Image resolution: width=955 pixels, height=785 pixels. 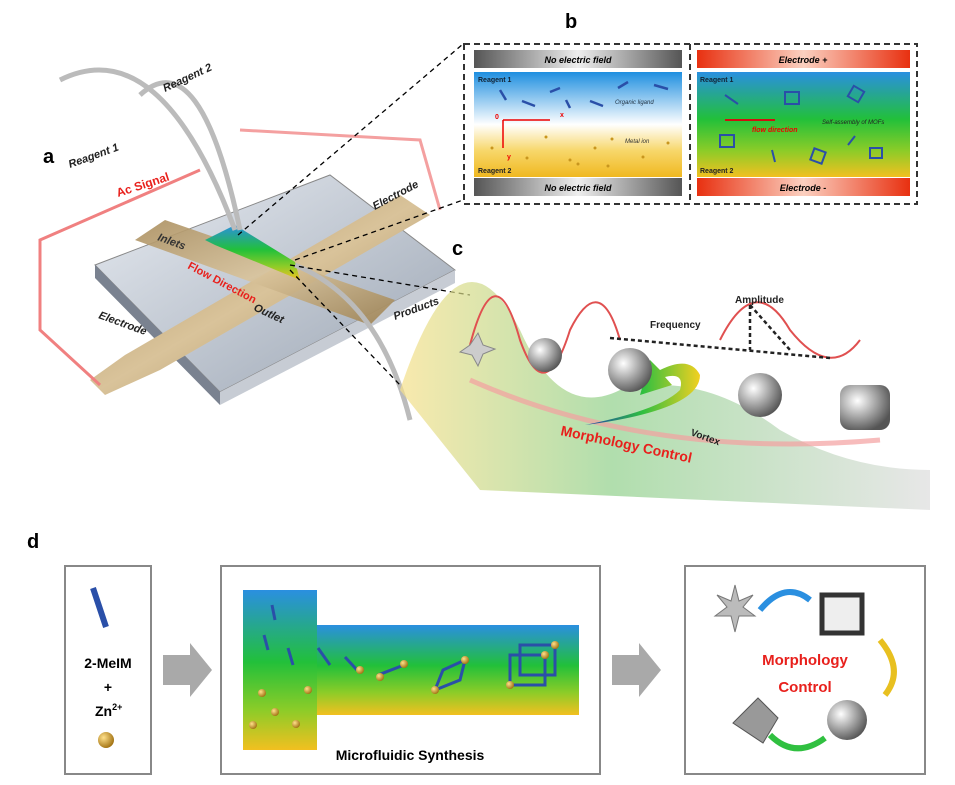 What do you see at coordinates (637, 142) in the screenshot?
I see `metal-ion-label: Metal ion` at bounding box center [637, 142].